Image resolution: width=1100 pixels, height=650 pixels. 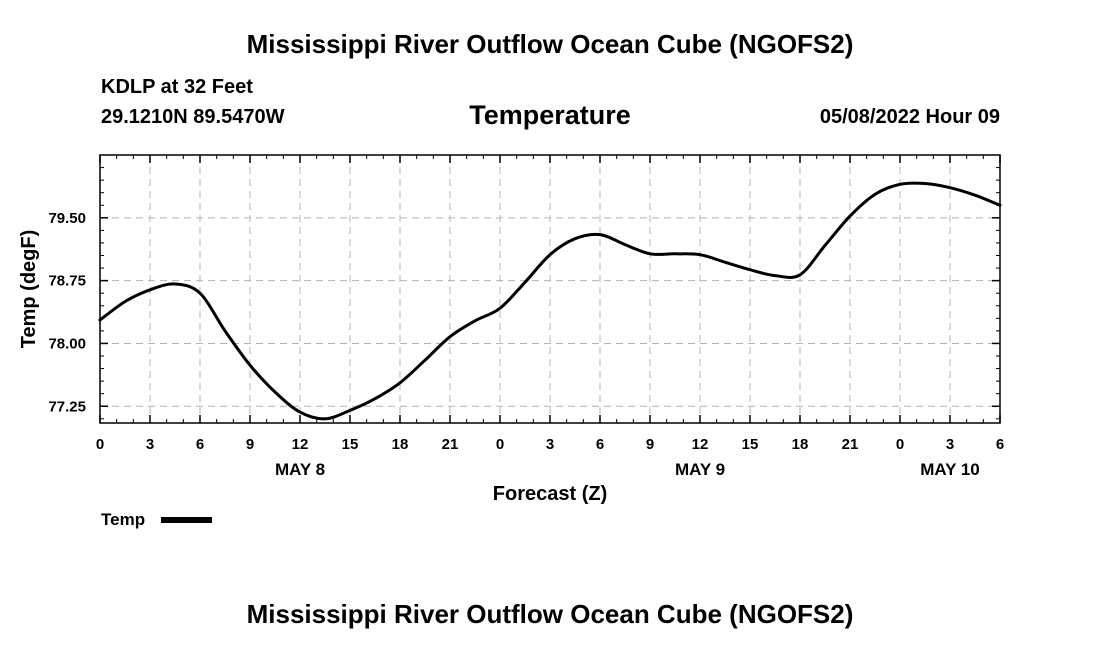 What do you see at coordinates (300, 469) in the screenshot?
I see `date-label: MAY 8` at bounding box center [300, 469].